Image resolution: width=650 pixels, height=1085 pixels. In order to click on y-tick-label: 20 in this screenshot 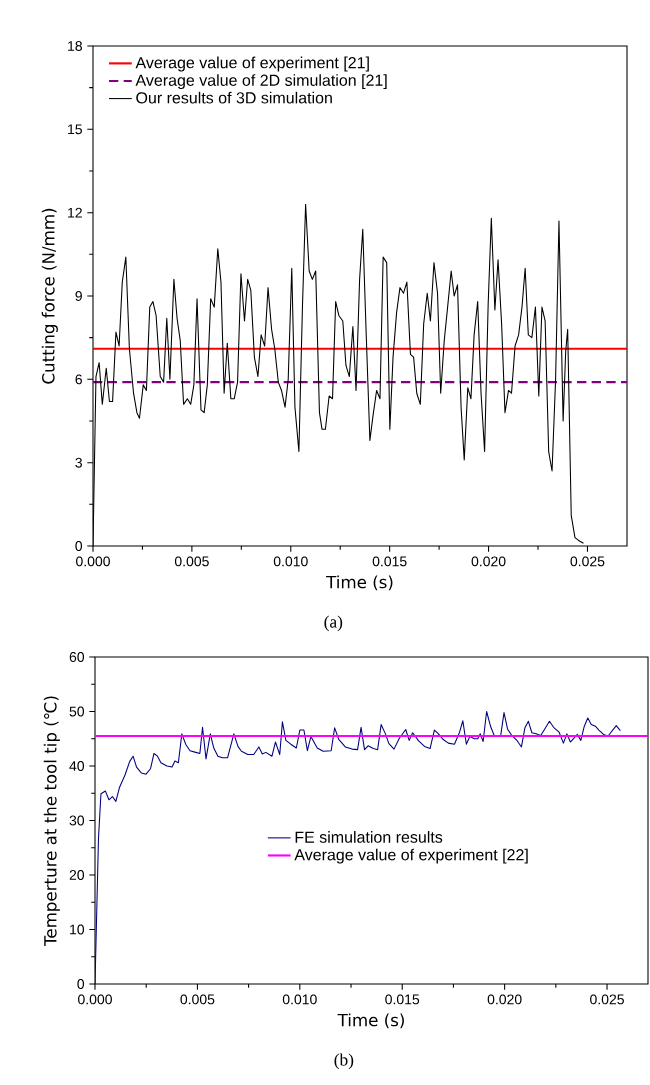, I will do `click(77, 875)`.